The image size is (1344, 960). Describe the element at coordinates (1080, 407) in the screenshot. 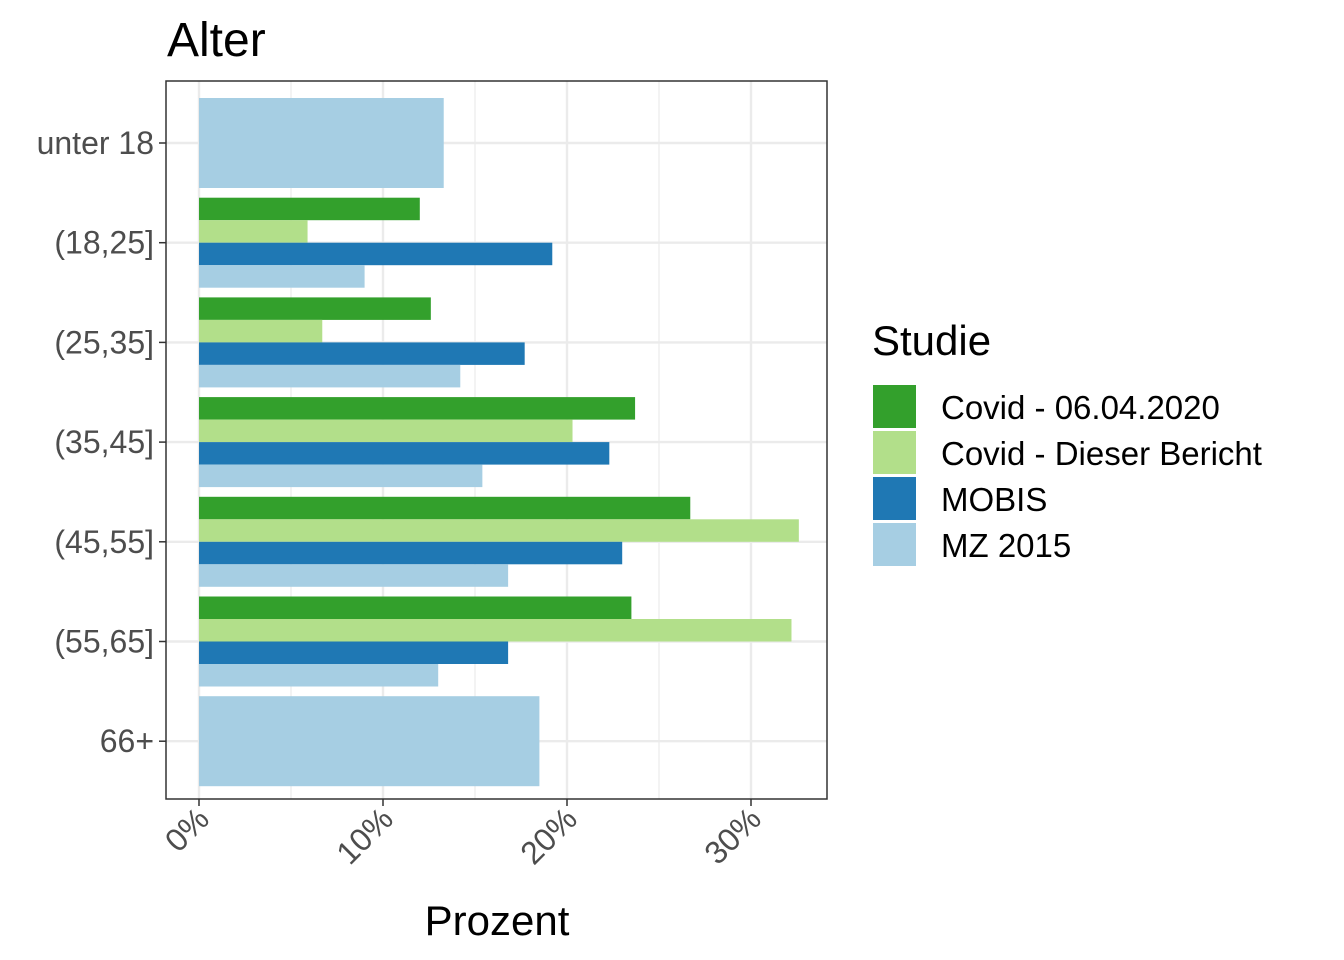

I see `legend-label: Covid - 06.04.2020` at that location.